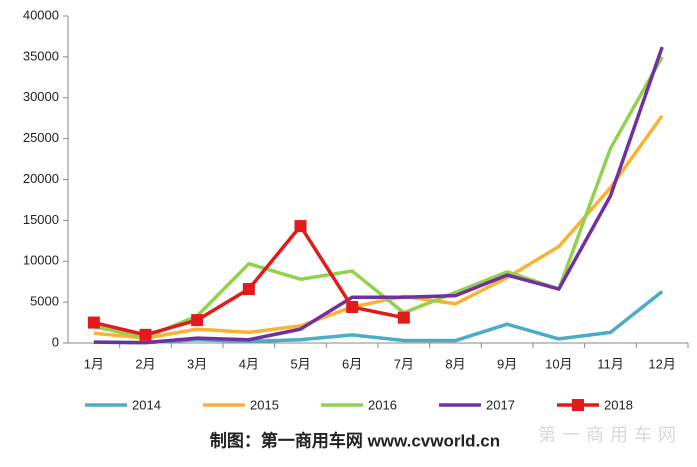  What do you see at coordinates (455, 363) in the screenshot?
I see `x-tick-label: 8月` at bounding box center [455, 363].